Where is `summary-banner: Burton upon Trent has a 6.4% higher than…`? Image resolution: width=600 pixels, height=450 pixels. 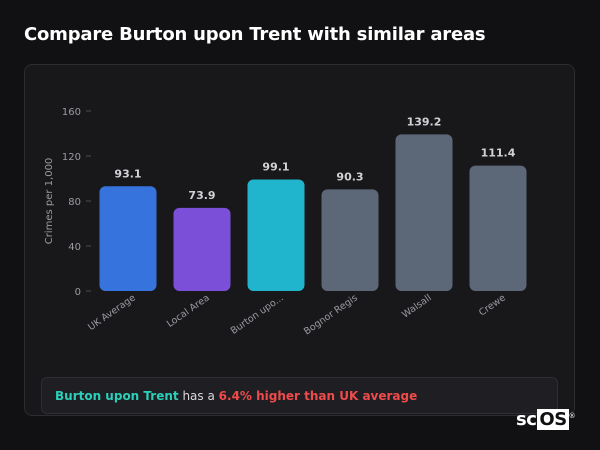 summary-banner: Burton upon Trent has a 6.4% higher than… is located at coordinates (299, 395).